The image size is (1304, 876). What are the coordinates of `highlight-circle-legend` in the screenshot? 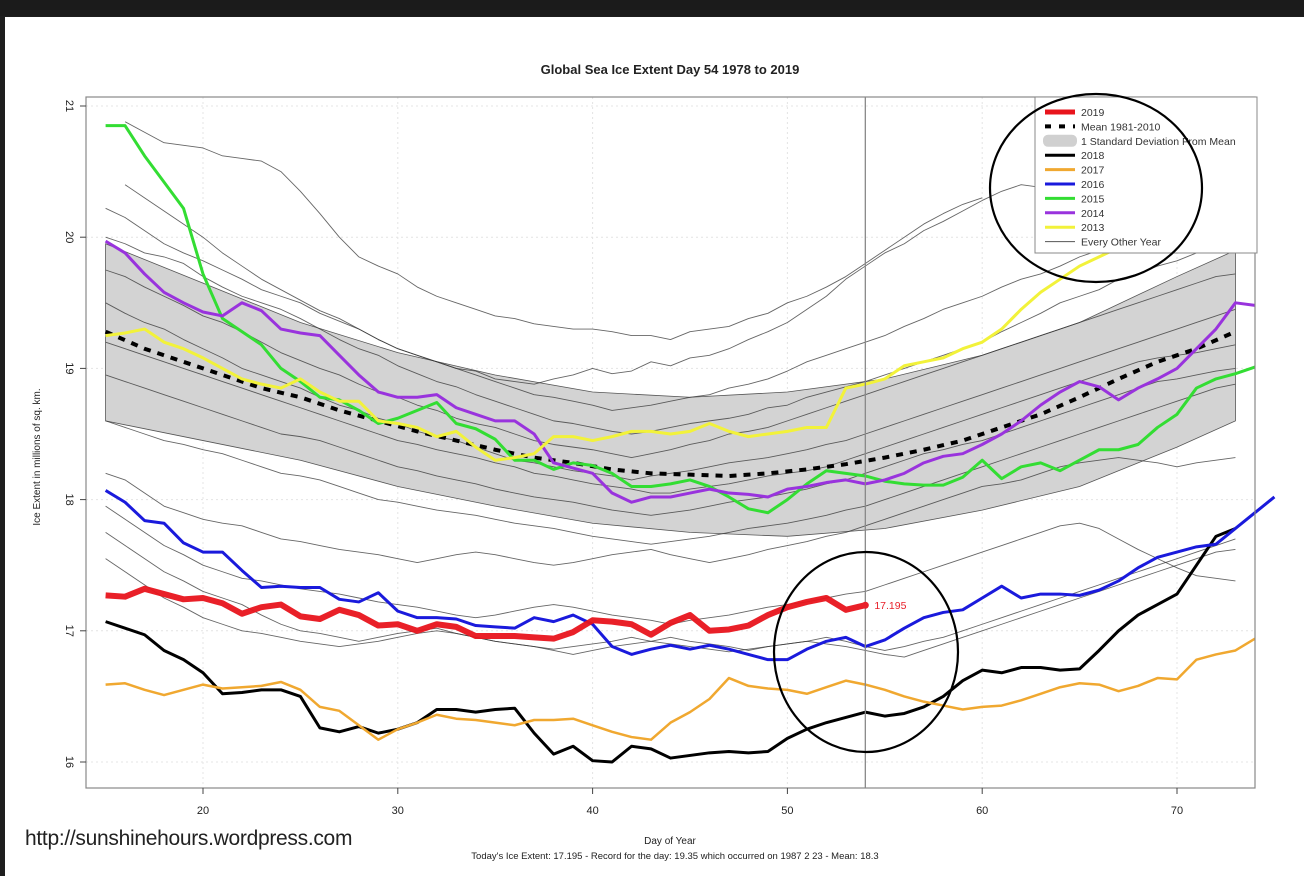 It's located at (1096, 188).